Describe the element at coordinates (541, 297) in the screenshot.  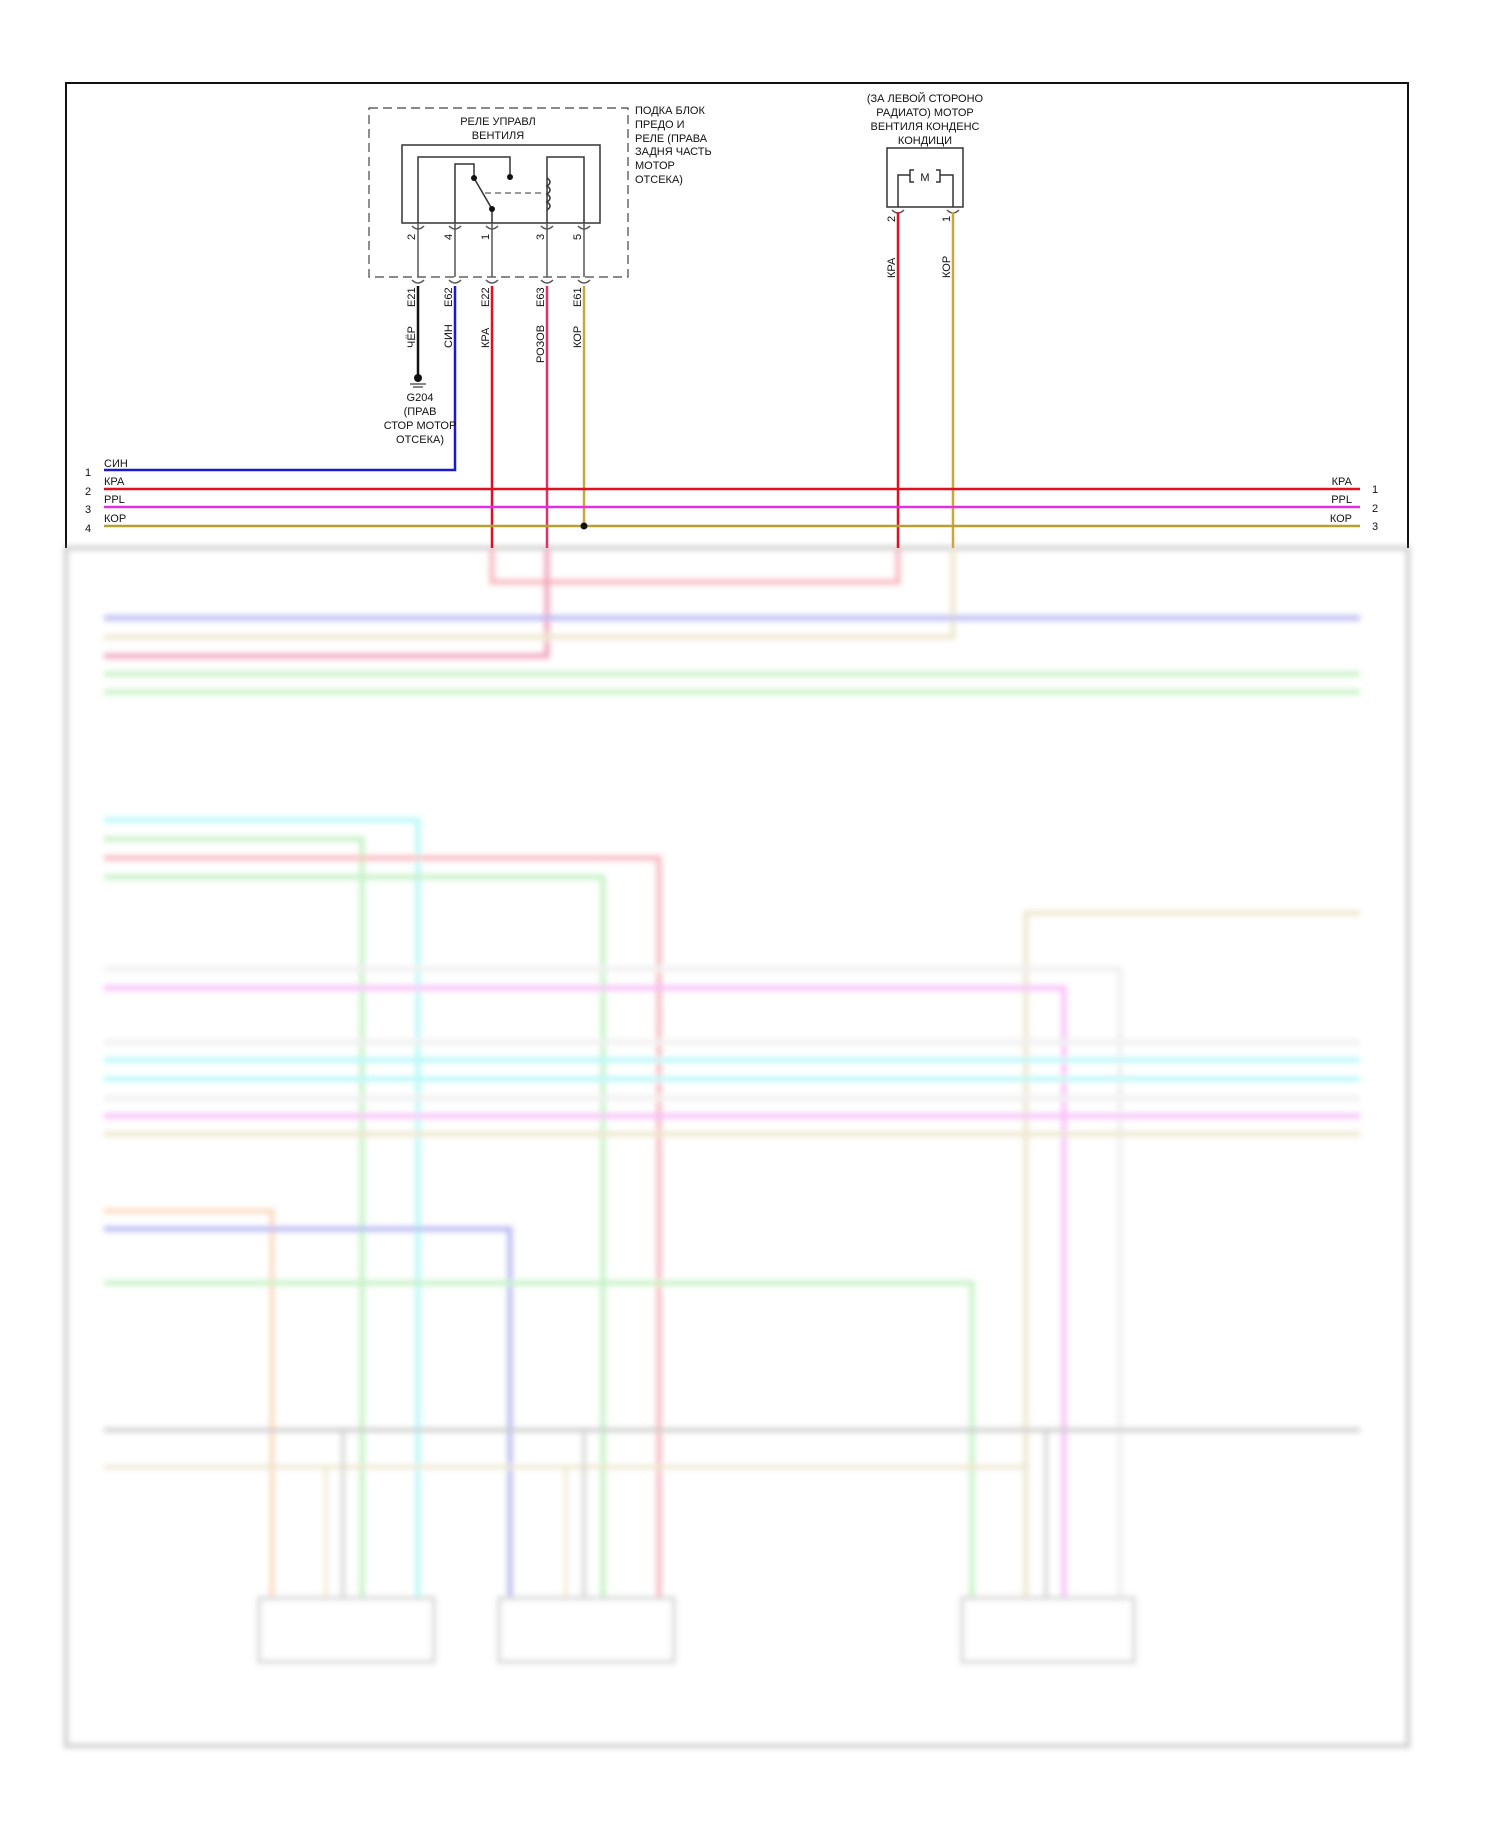
I see `svg-text: E63` at that location.